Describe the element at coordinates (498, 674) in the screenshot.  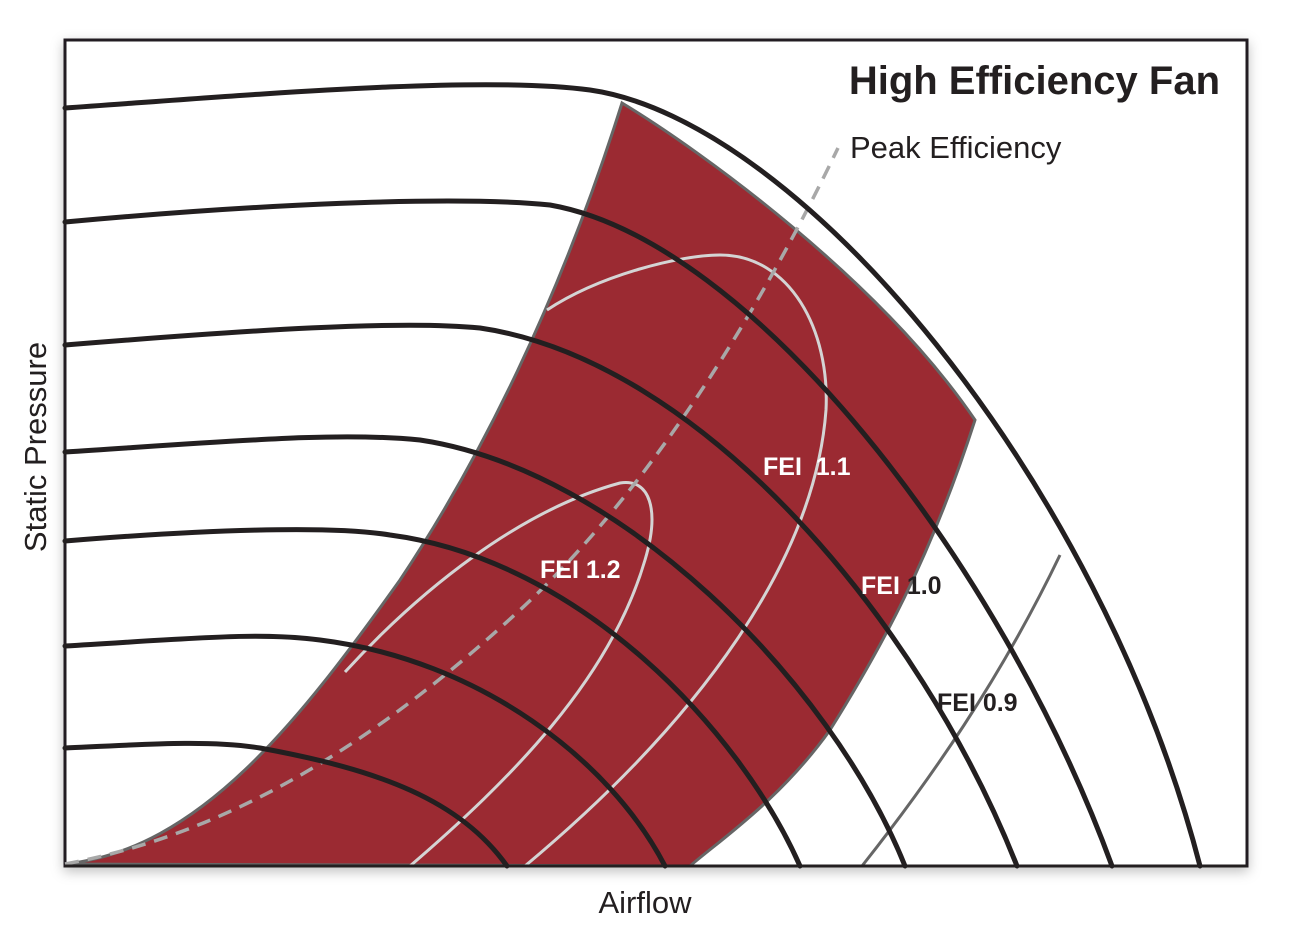
I see `fei-1-2-contour` at that location.